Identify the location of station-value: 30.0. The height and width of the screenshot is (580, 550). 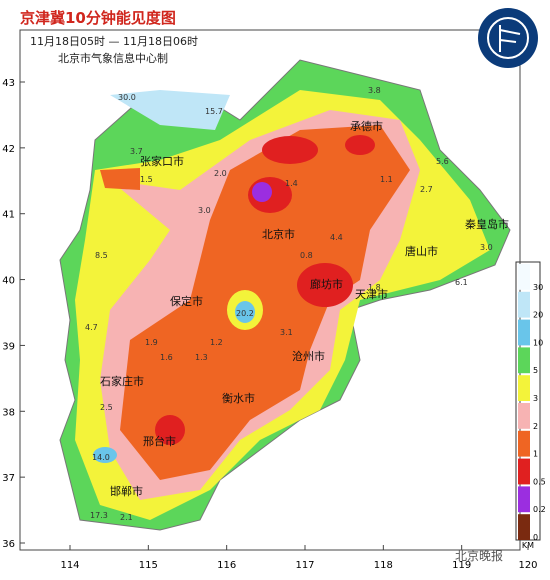
(127, 97).